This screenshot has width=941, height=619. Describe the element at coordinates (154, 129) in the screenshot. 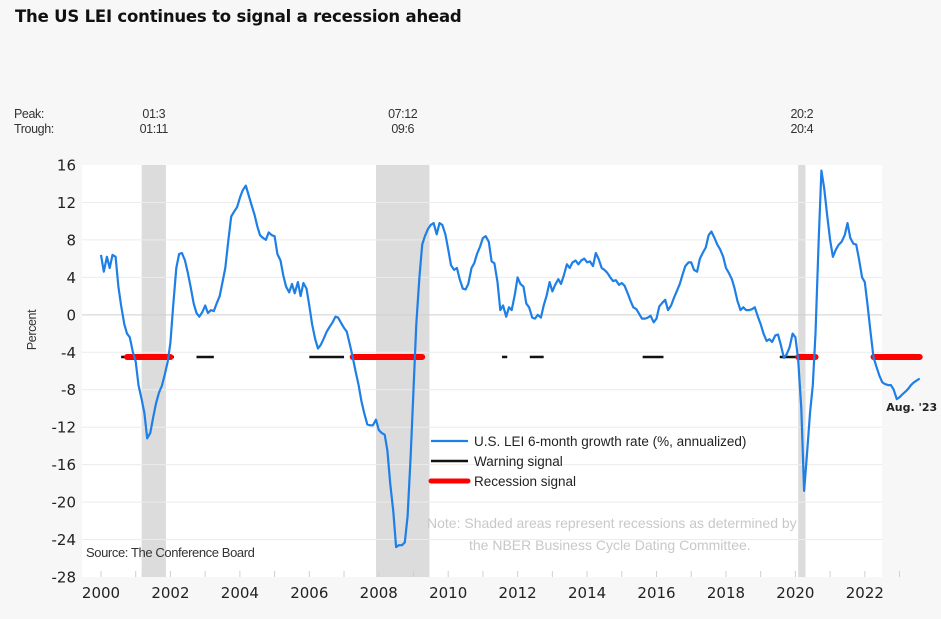

I see `recession-trough-date: 01:11` at that location.